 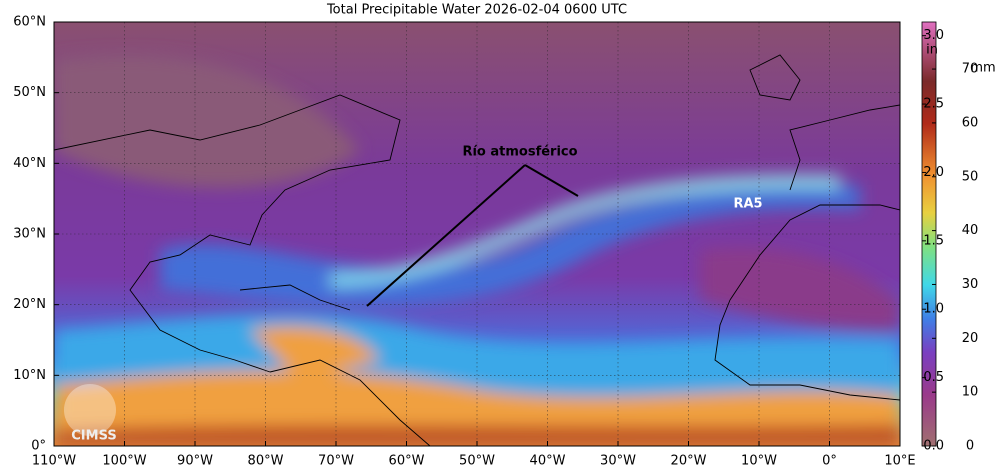 What do you see at coordinates (933, 104) in the screenshot?
I see `colorbar-in-label: 2.5` at bounding box center [933, 104].